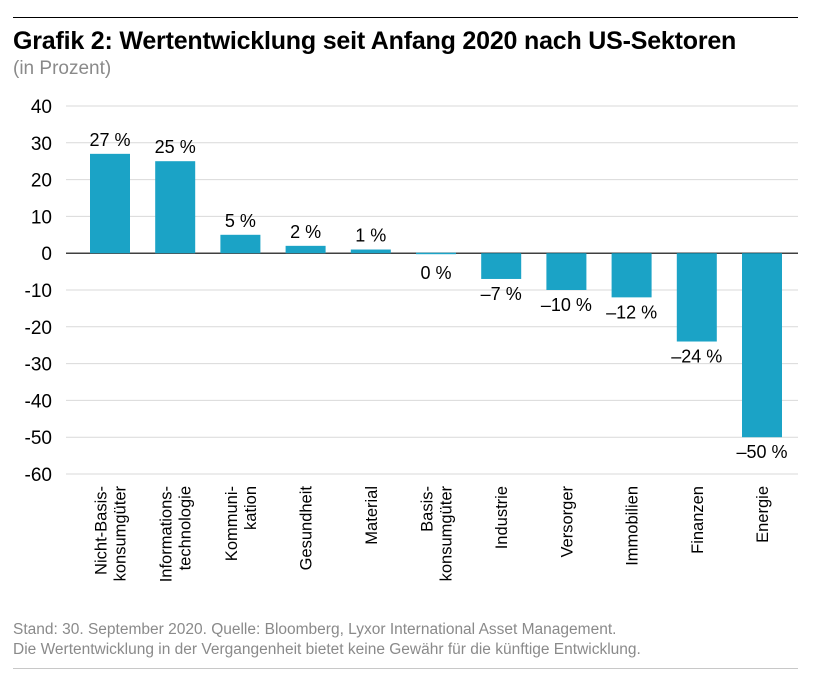 Image resolution: width=819 pixels, height=685 pixels. Describe the element at coordinates (38, 401) in the screenshot. I see `y-tick-label: -40` at that location.